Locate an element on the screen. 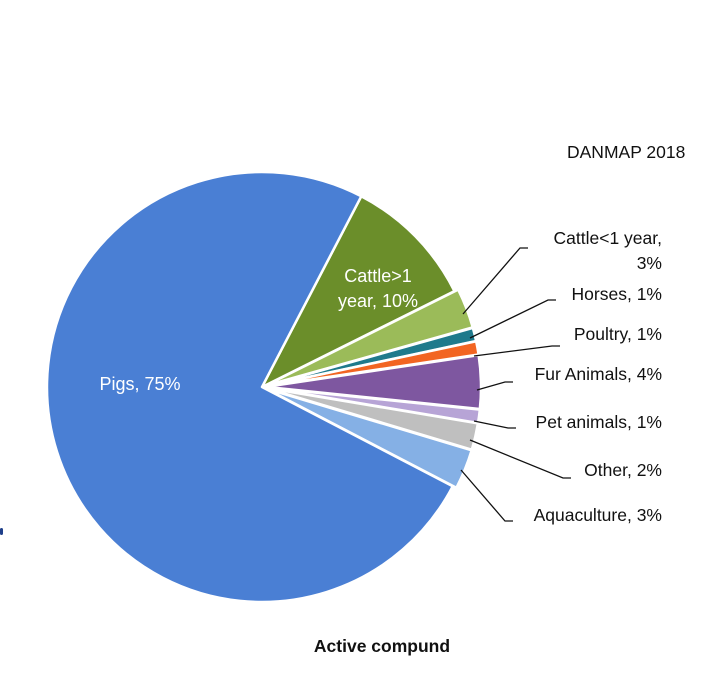  leader-line-other is located at coordinates (520, 459).